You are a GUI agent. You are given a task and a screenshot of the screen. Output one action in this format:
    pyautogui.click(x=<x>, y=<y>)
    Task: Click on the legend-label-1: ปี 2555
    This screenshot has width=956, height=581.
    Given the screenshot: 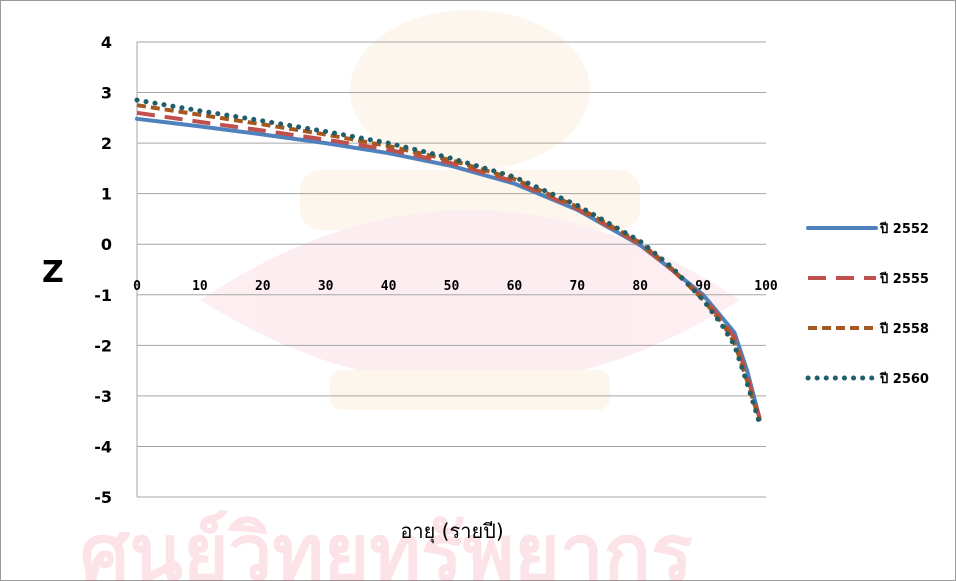 What is the action you would take?
    pyautogui.click(x=904, y=279)
    